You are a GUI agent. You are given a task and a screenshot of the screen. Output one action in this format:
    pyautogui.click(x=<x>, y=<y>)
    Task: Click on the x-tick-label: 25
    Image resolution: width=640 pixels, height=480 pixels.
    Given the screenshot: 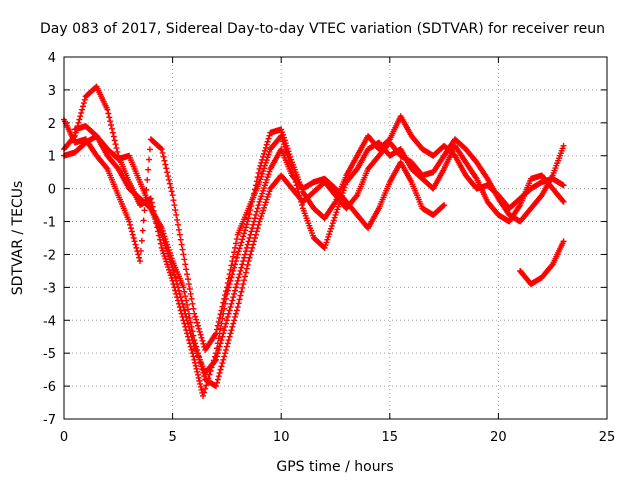 What is the action you would take?
    pyautogui.click(x=607, y=437)
    